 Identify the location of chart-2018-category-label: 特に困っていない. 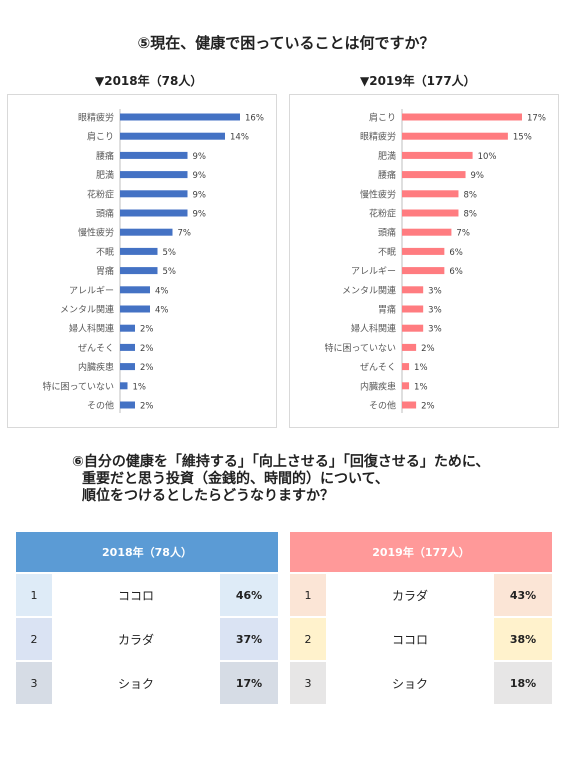
(78, 386).